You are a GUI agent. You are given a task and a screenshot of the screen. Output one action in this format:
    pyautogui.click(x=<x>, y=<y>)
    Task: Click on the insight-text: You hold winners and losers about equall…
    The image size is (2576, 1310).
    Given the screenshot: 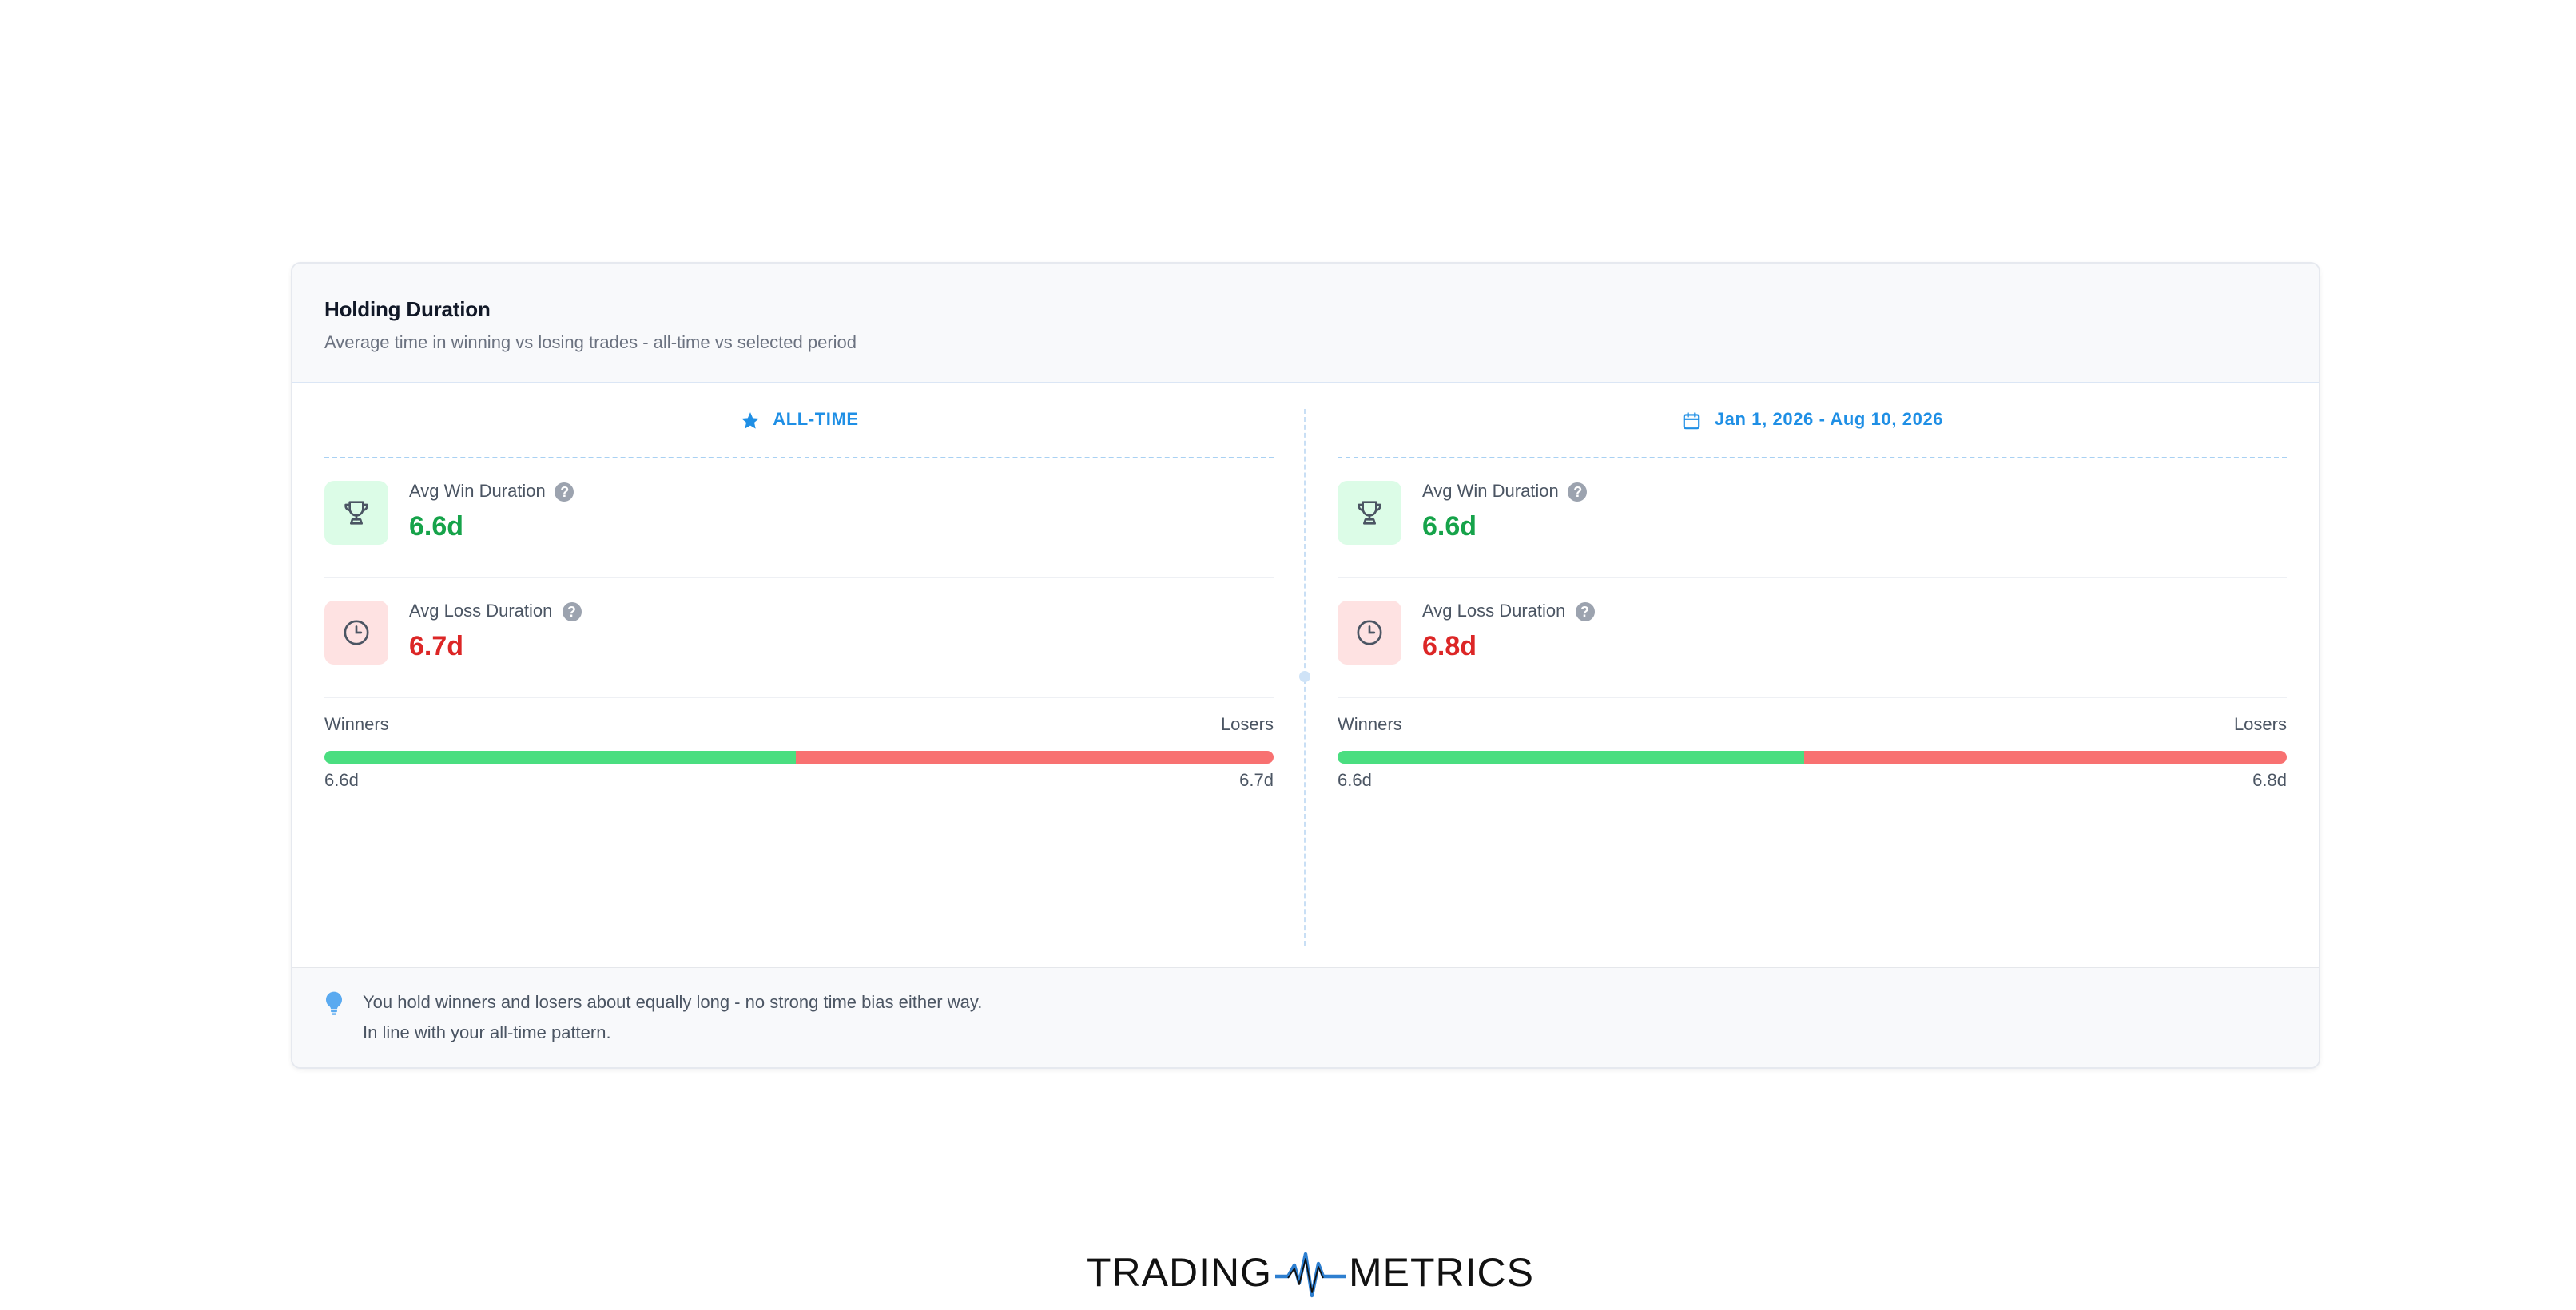 What is the action you would take?
    pyautogui.click(x=673, y=1004)
    